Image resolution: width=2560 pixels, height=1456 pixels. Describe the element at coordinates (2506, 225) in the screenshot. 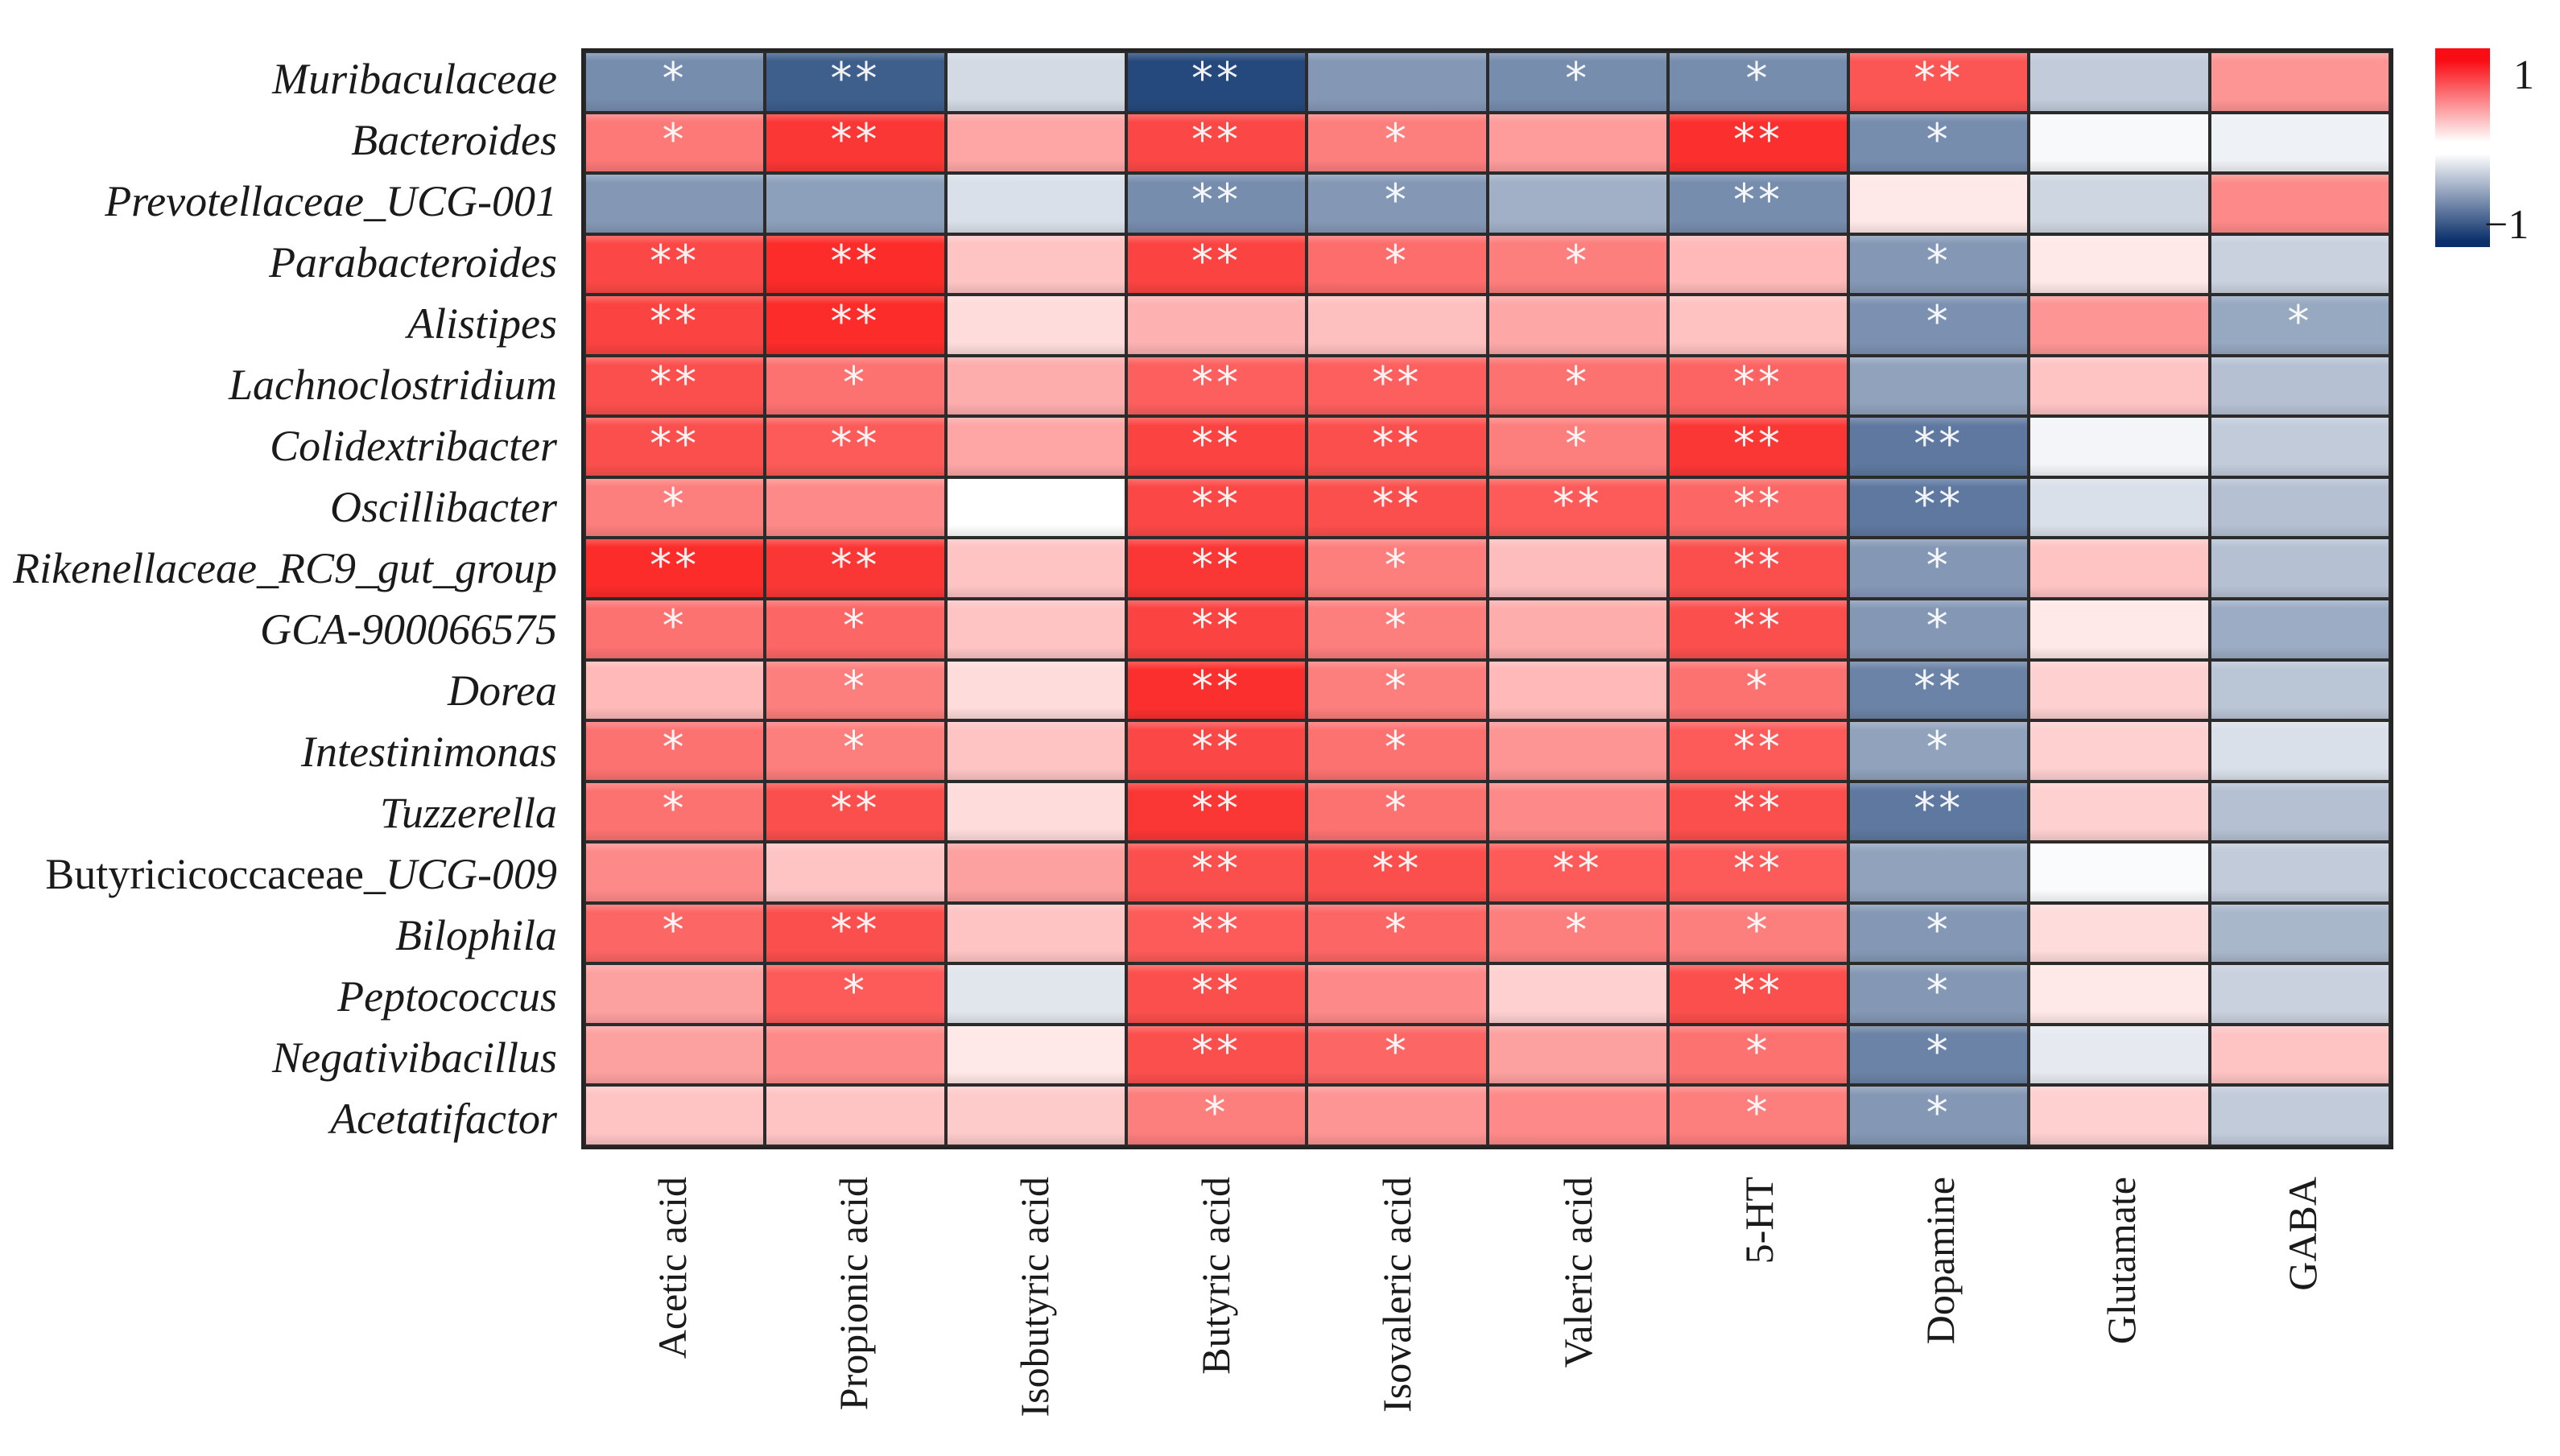

I see `colorbar-min-label: −1` at that location.